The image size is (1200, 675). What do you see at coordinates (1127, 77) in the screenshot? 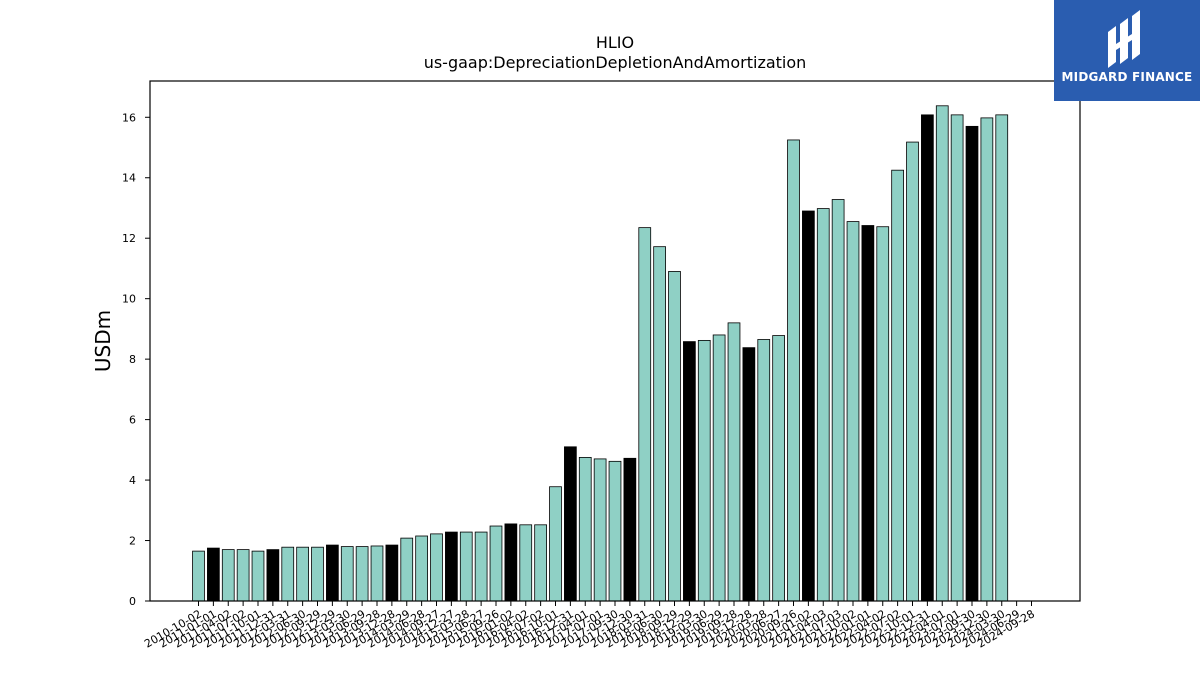
I see `brand-name: MIDGARD FINANCE` at bounding box center [1127, 77].